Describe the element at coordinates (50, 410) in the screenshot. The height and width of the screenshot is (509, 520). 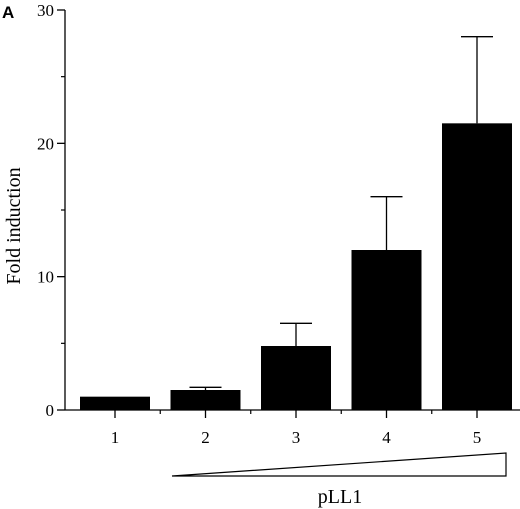
I see `y-tick-label: 0` at that location.